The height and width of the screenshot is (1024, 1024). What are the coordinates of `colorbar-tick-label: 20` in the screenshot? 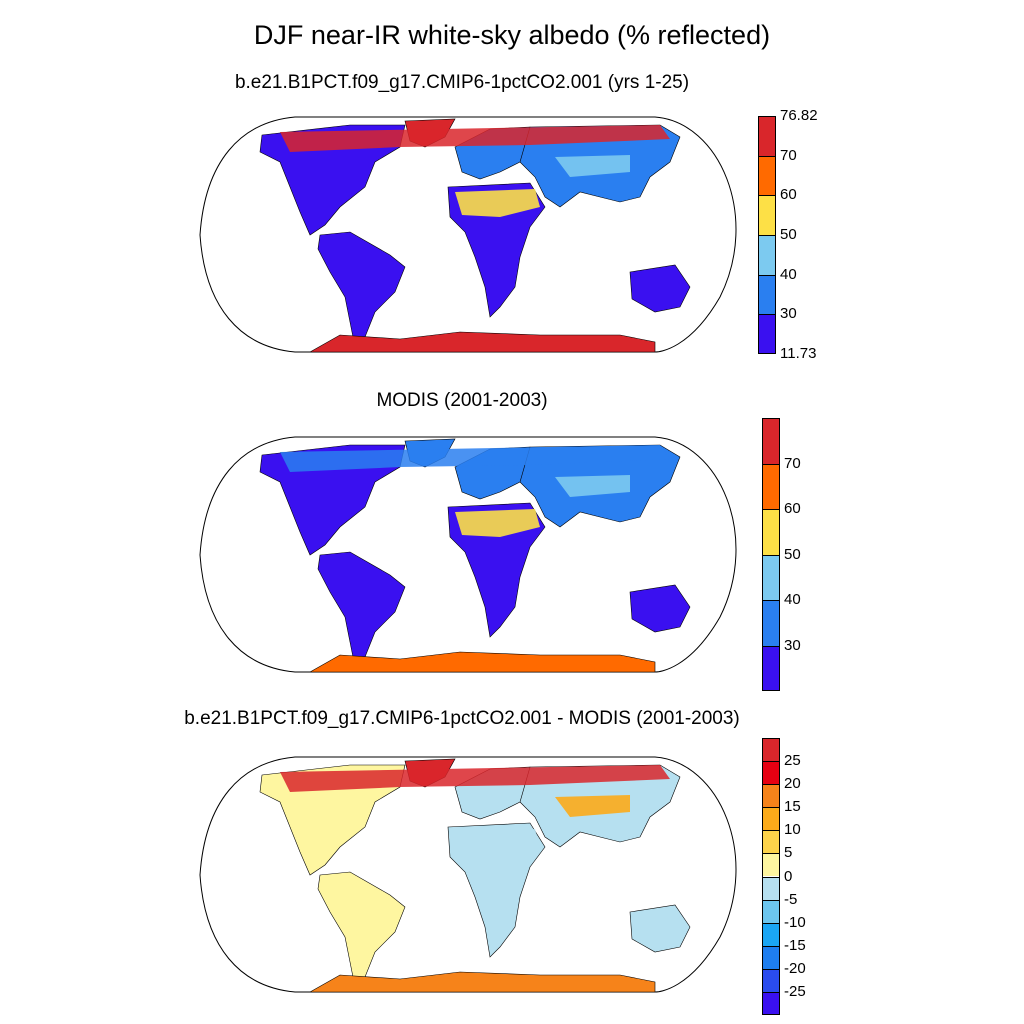 It's located at (792, 784).